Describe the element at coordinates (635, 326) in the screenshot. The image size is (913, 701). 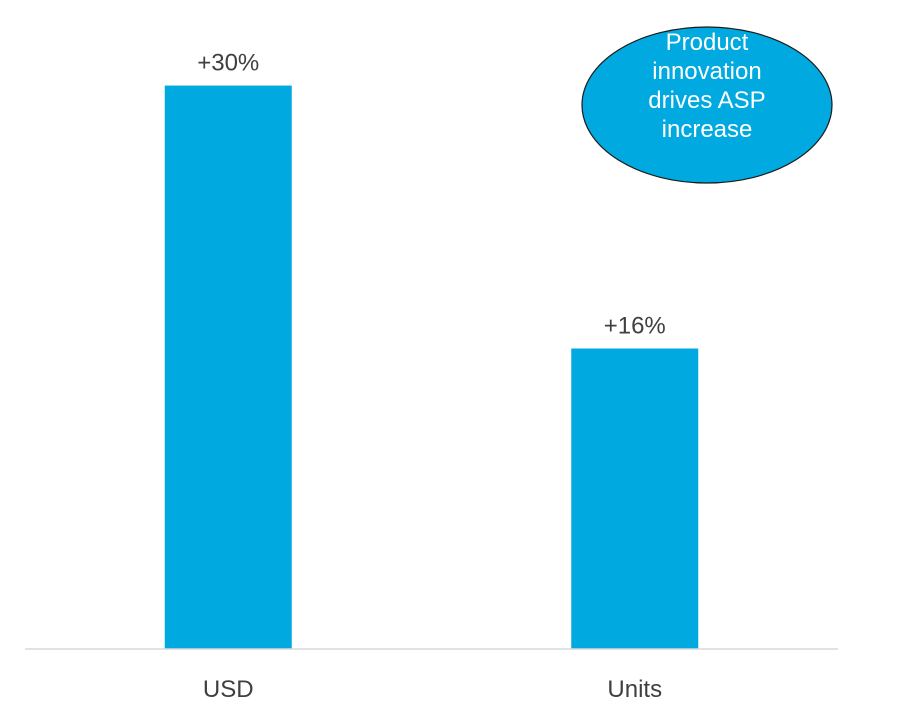
I see `value-label-units: +16%` at that location.